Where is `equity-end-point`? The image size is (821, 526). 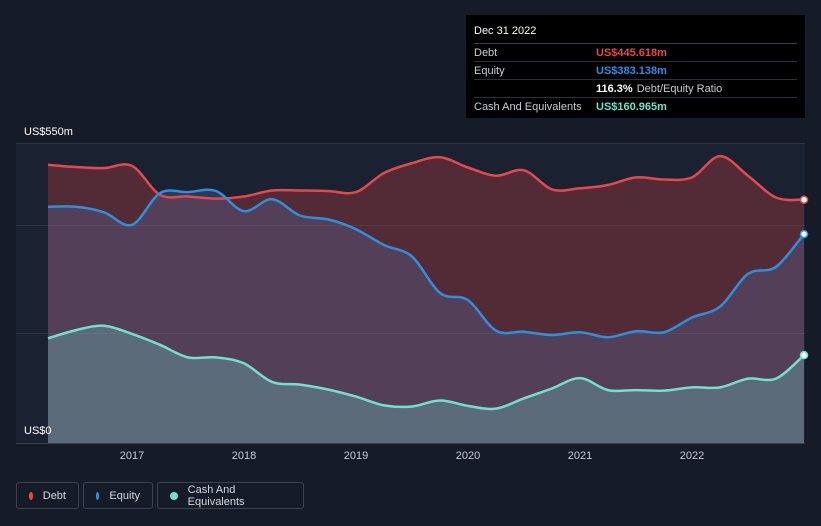 equity-end-point is located at coordinates (804, 234).